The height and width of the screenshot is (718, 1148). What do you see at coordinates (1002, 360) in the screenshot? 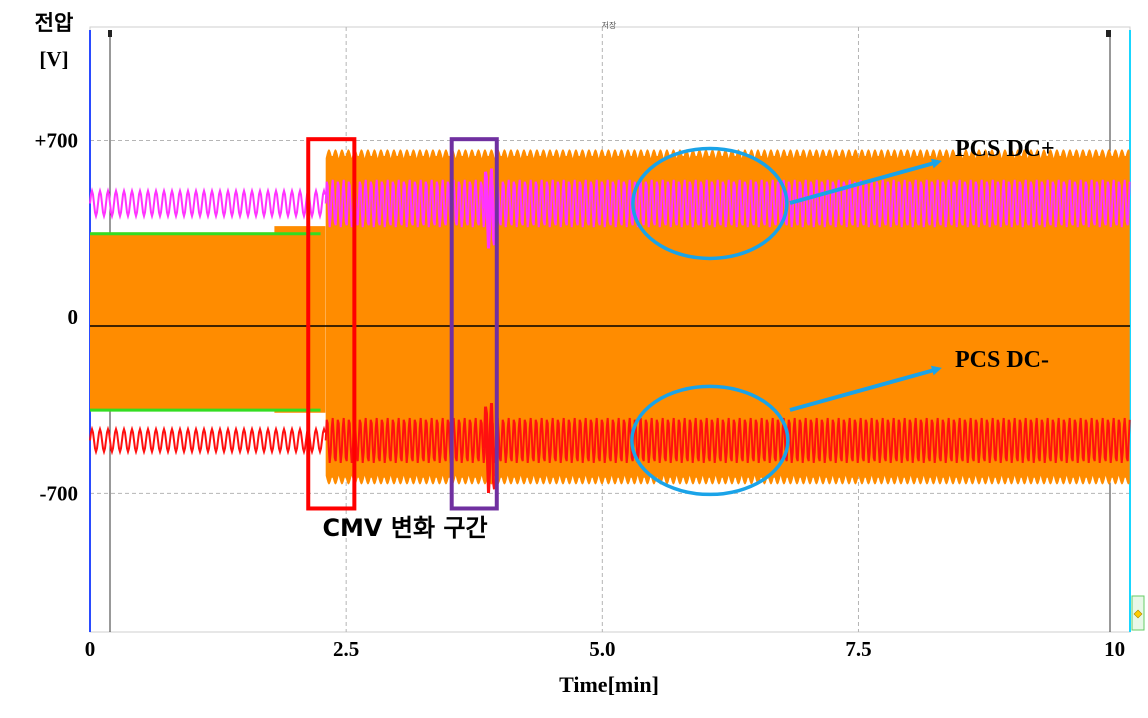
I see `pcs-dc-minus-label: PCS DC-` at bounding box center [1002, 360].